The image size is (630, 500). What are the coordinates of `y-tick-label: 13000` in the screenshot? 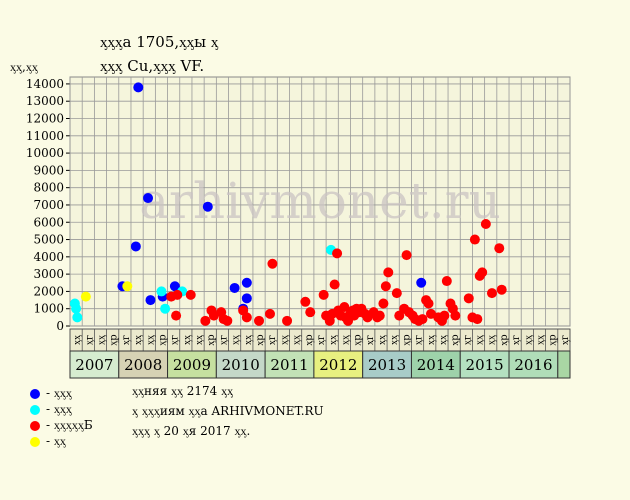 It's located at (45, 101).